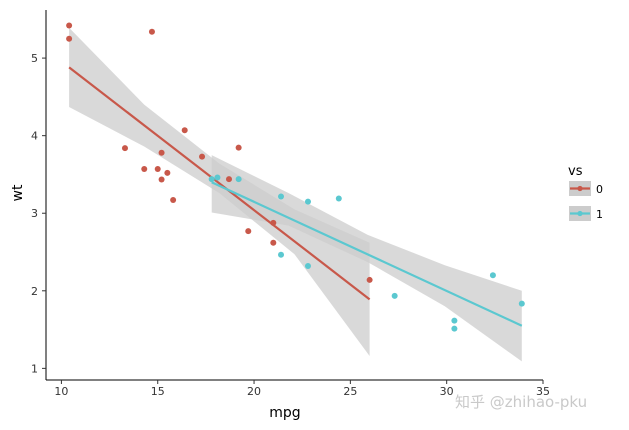 Image resolution: width=629 pixels, height=430 pixels. I want to click on x-tick-label-30: 30, so click(447, 391).